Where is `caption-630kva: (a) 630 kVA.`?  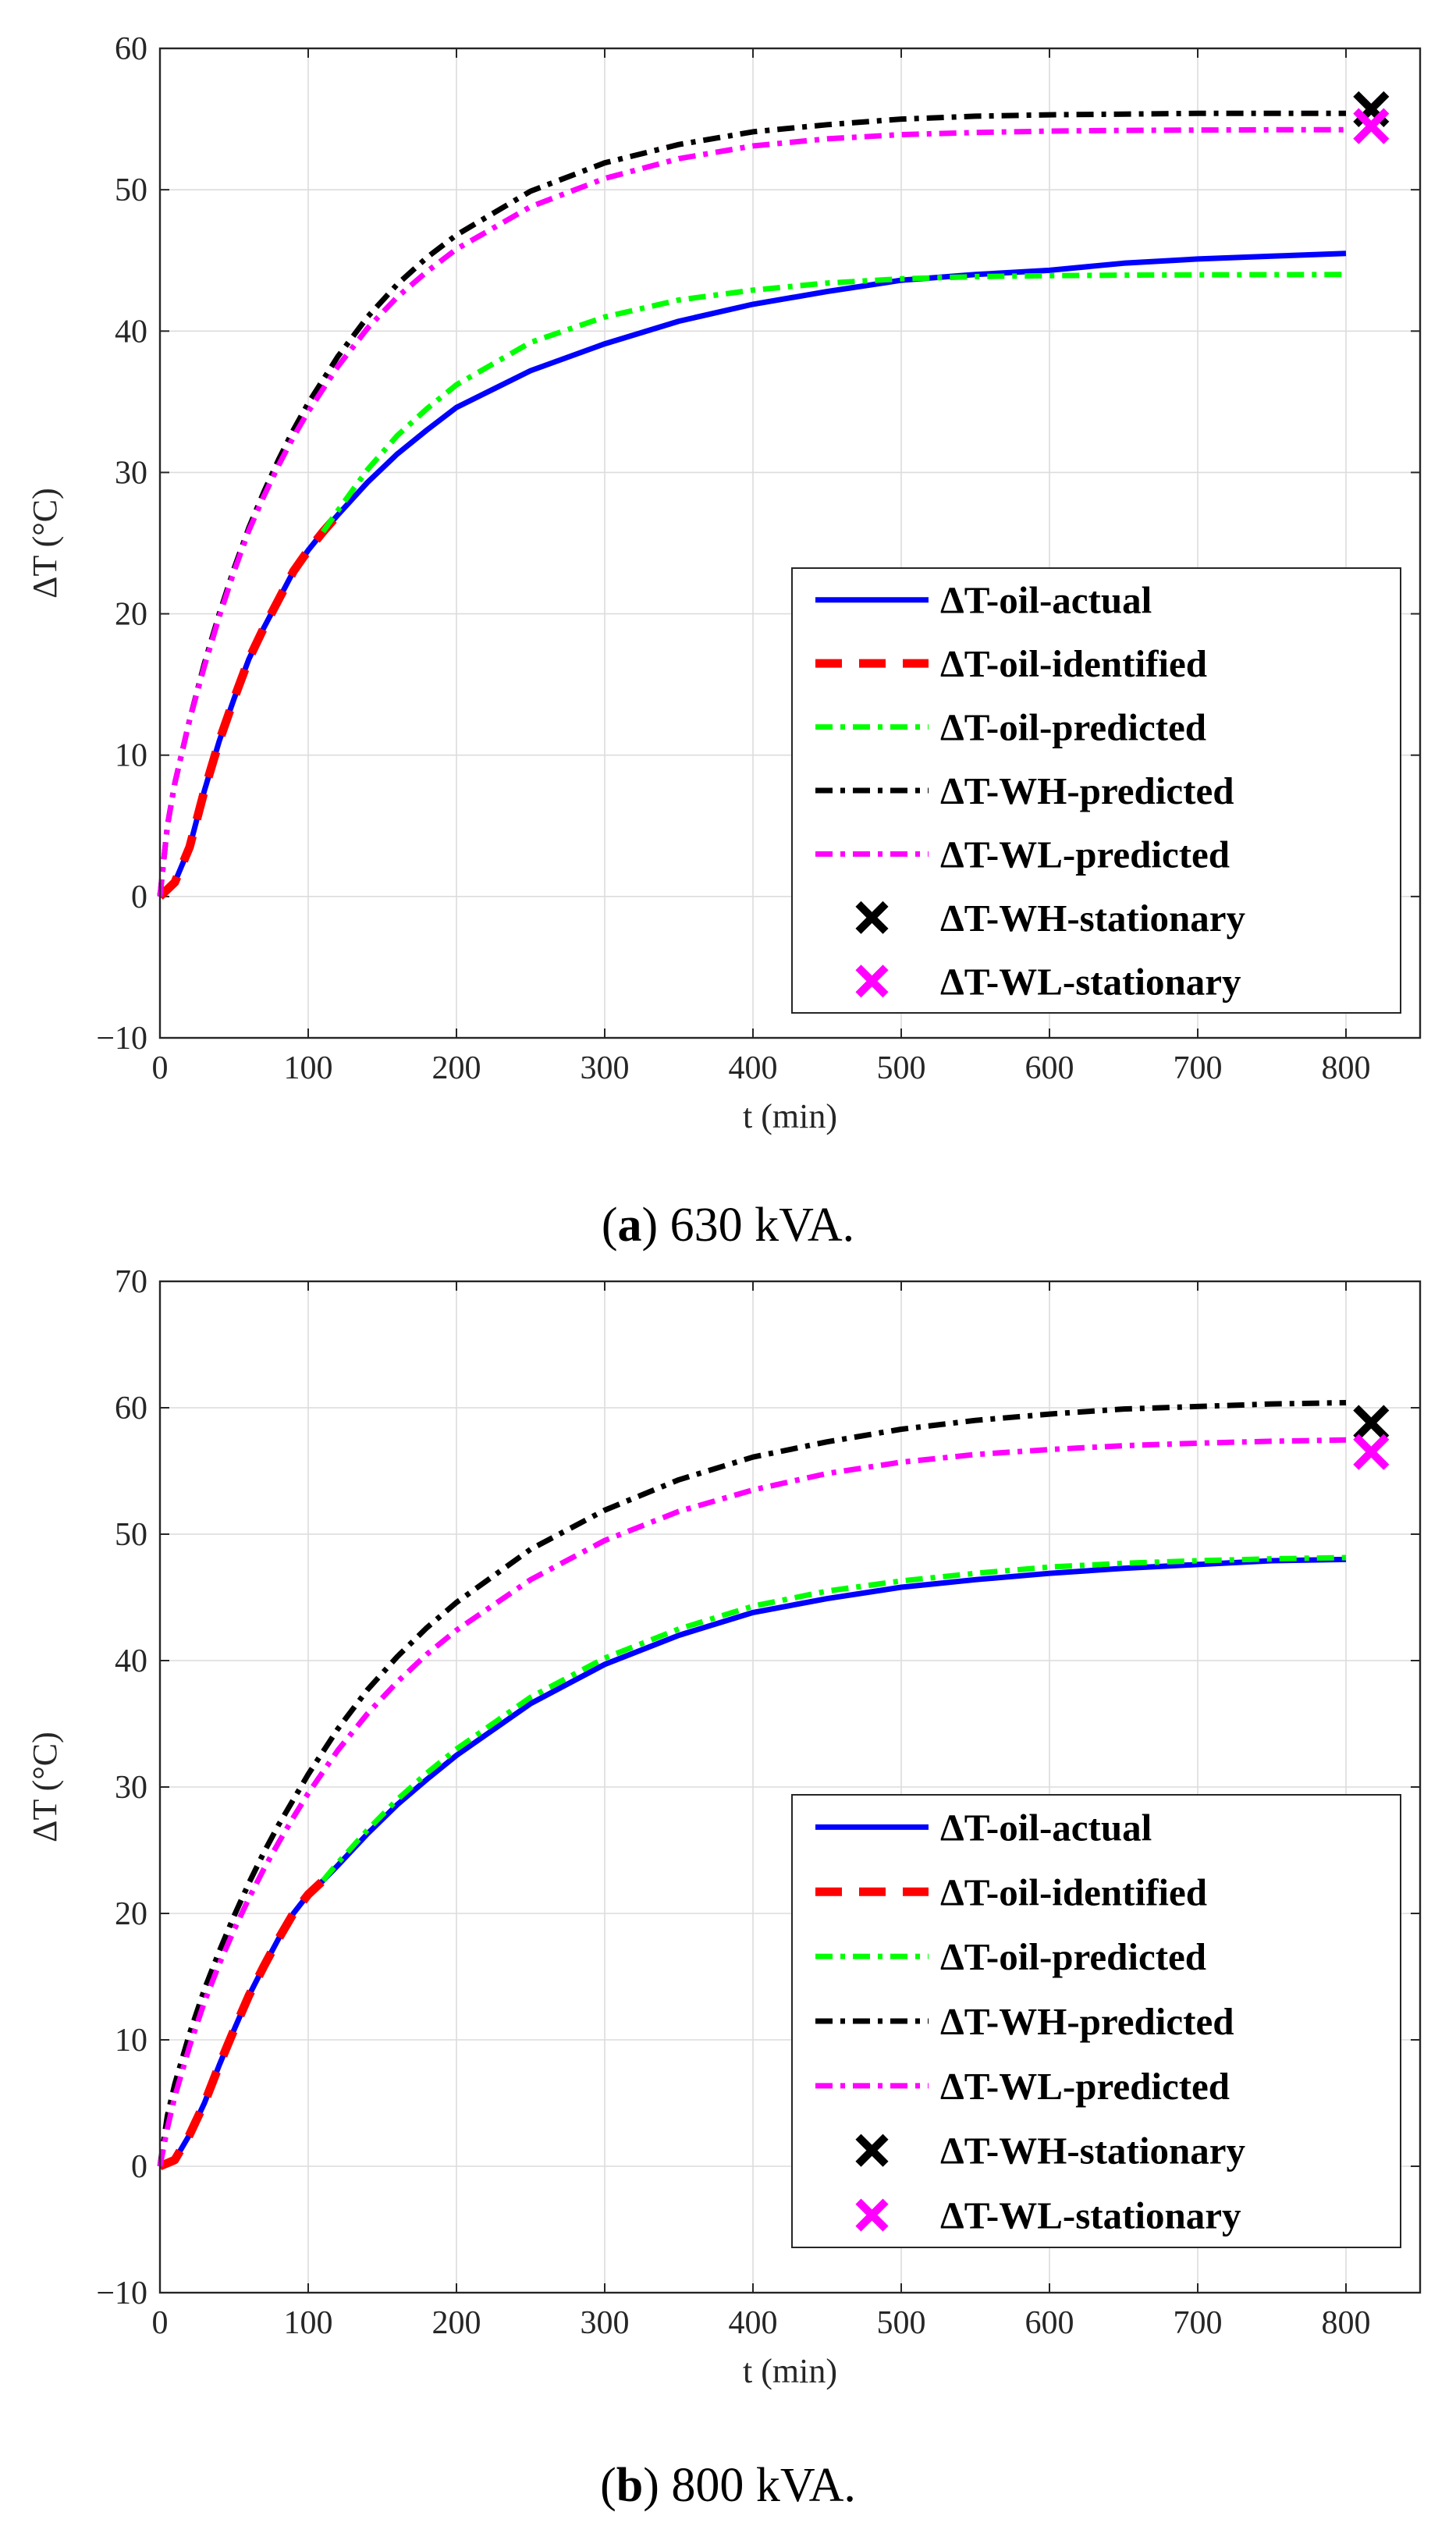
caption-630kva: (a) 630 kVA. is located at coordinates (728, 1225).